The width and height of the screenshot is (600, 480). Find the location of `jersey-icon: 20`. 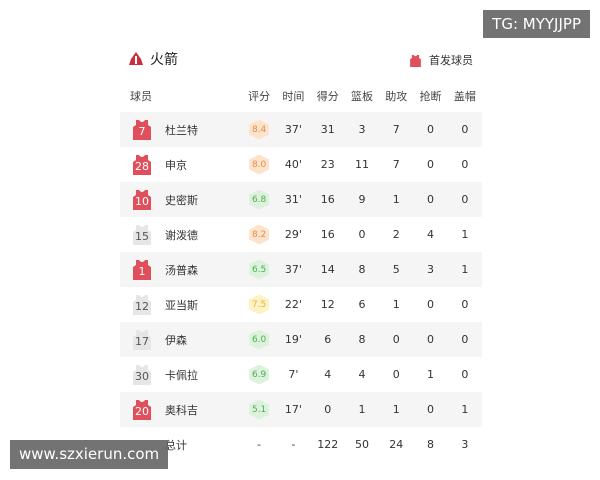

jersey-icon: 20 is located at coordinates (142, 409).